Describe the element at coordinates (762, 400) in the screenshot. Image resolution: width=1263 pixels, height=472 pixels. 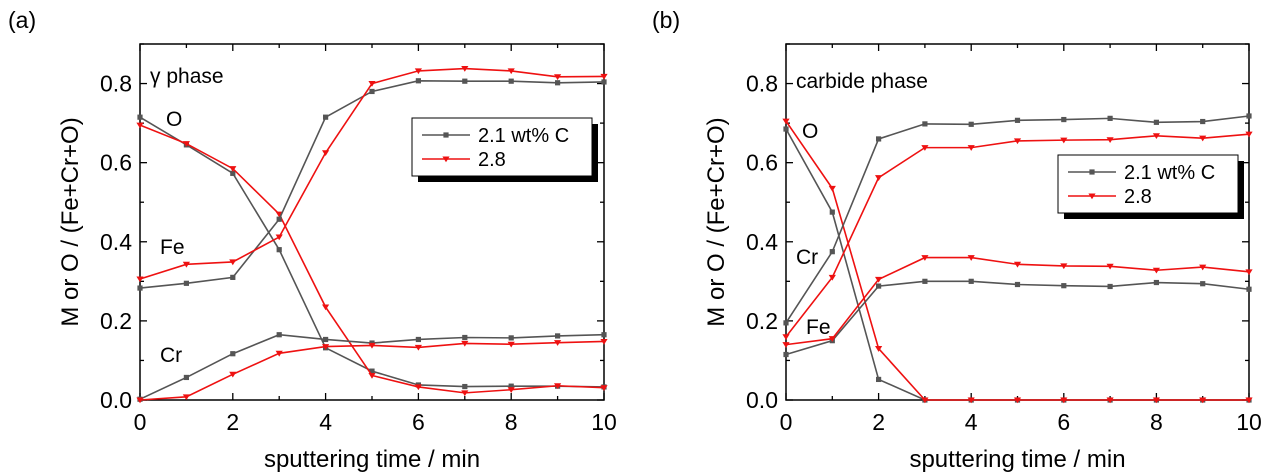
I see `y-tick-label: 0.0` at that location.